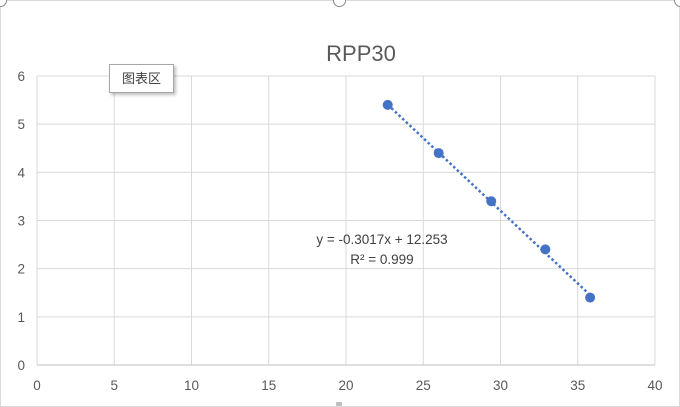  I want to click on chart-title: RPP30, so click(361, 53).